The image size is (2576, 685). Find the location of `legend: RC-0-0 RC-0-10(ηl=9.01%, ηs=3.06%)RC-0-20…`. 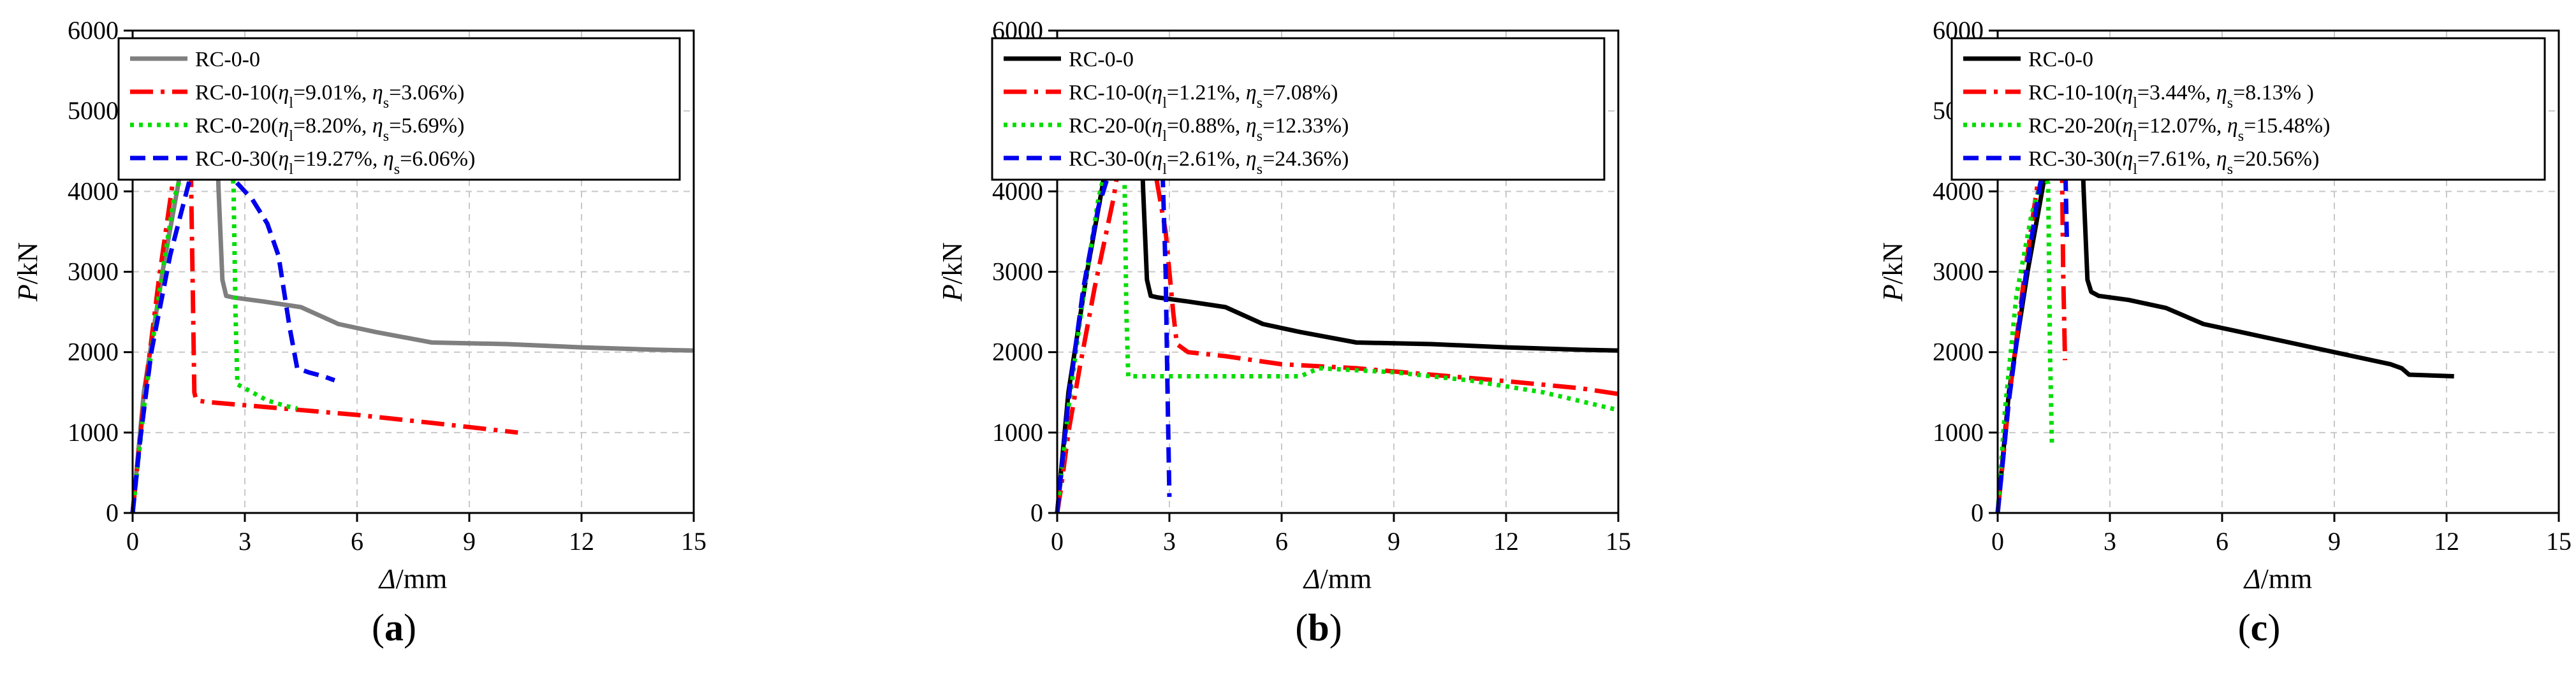

legend: RC-0-0 RC-0-10(ηl=9.01%, ηs=3.06%)RC-0-20… is located at coordinates (399, 109).